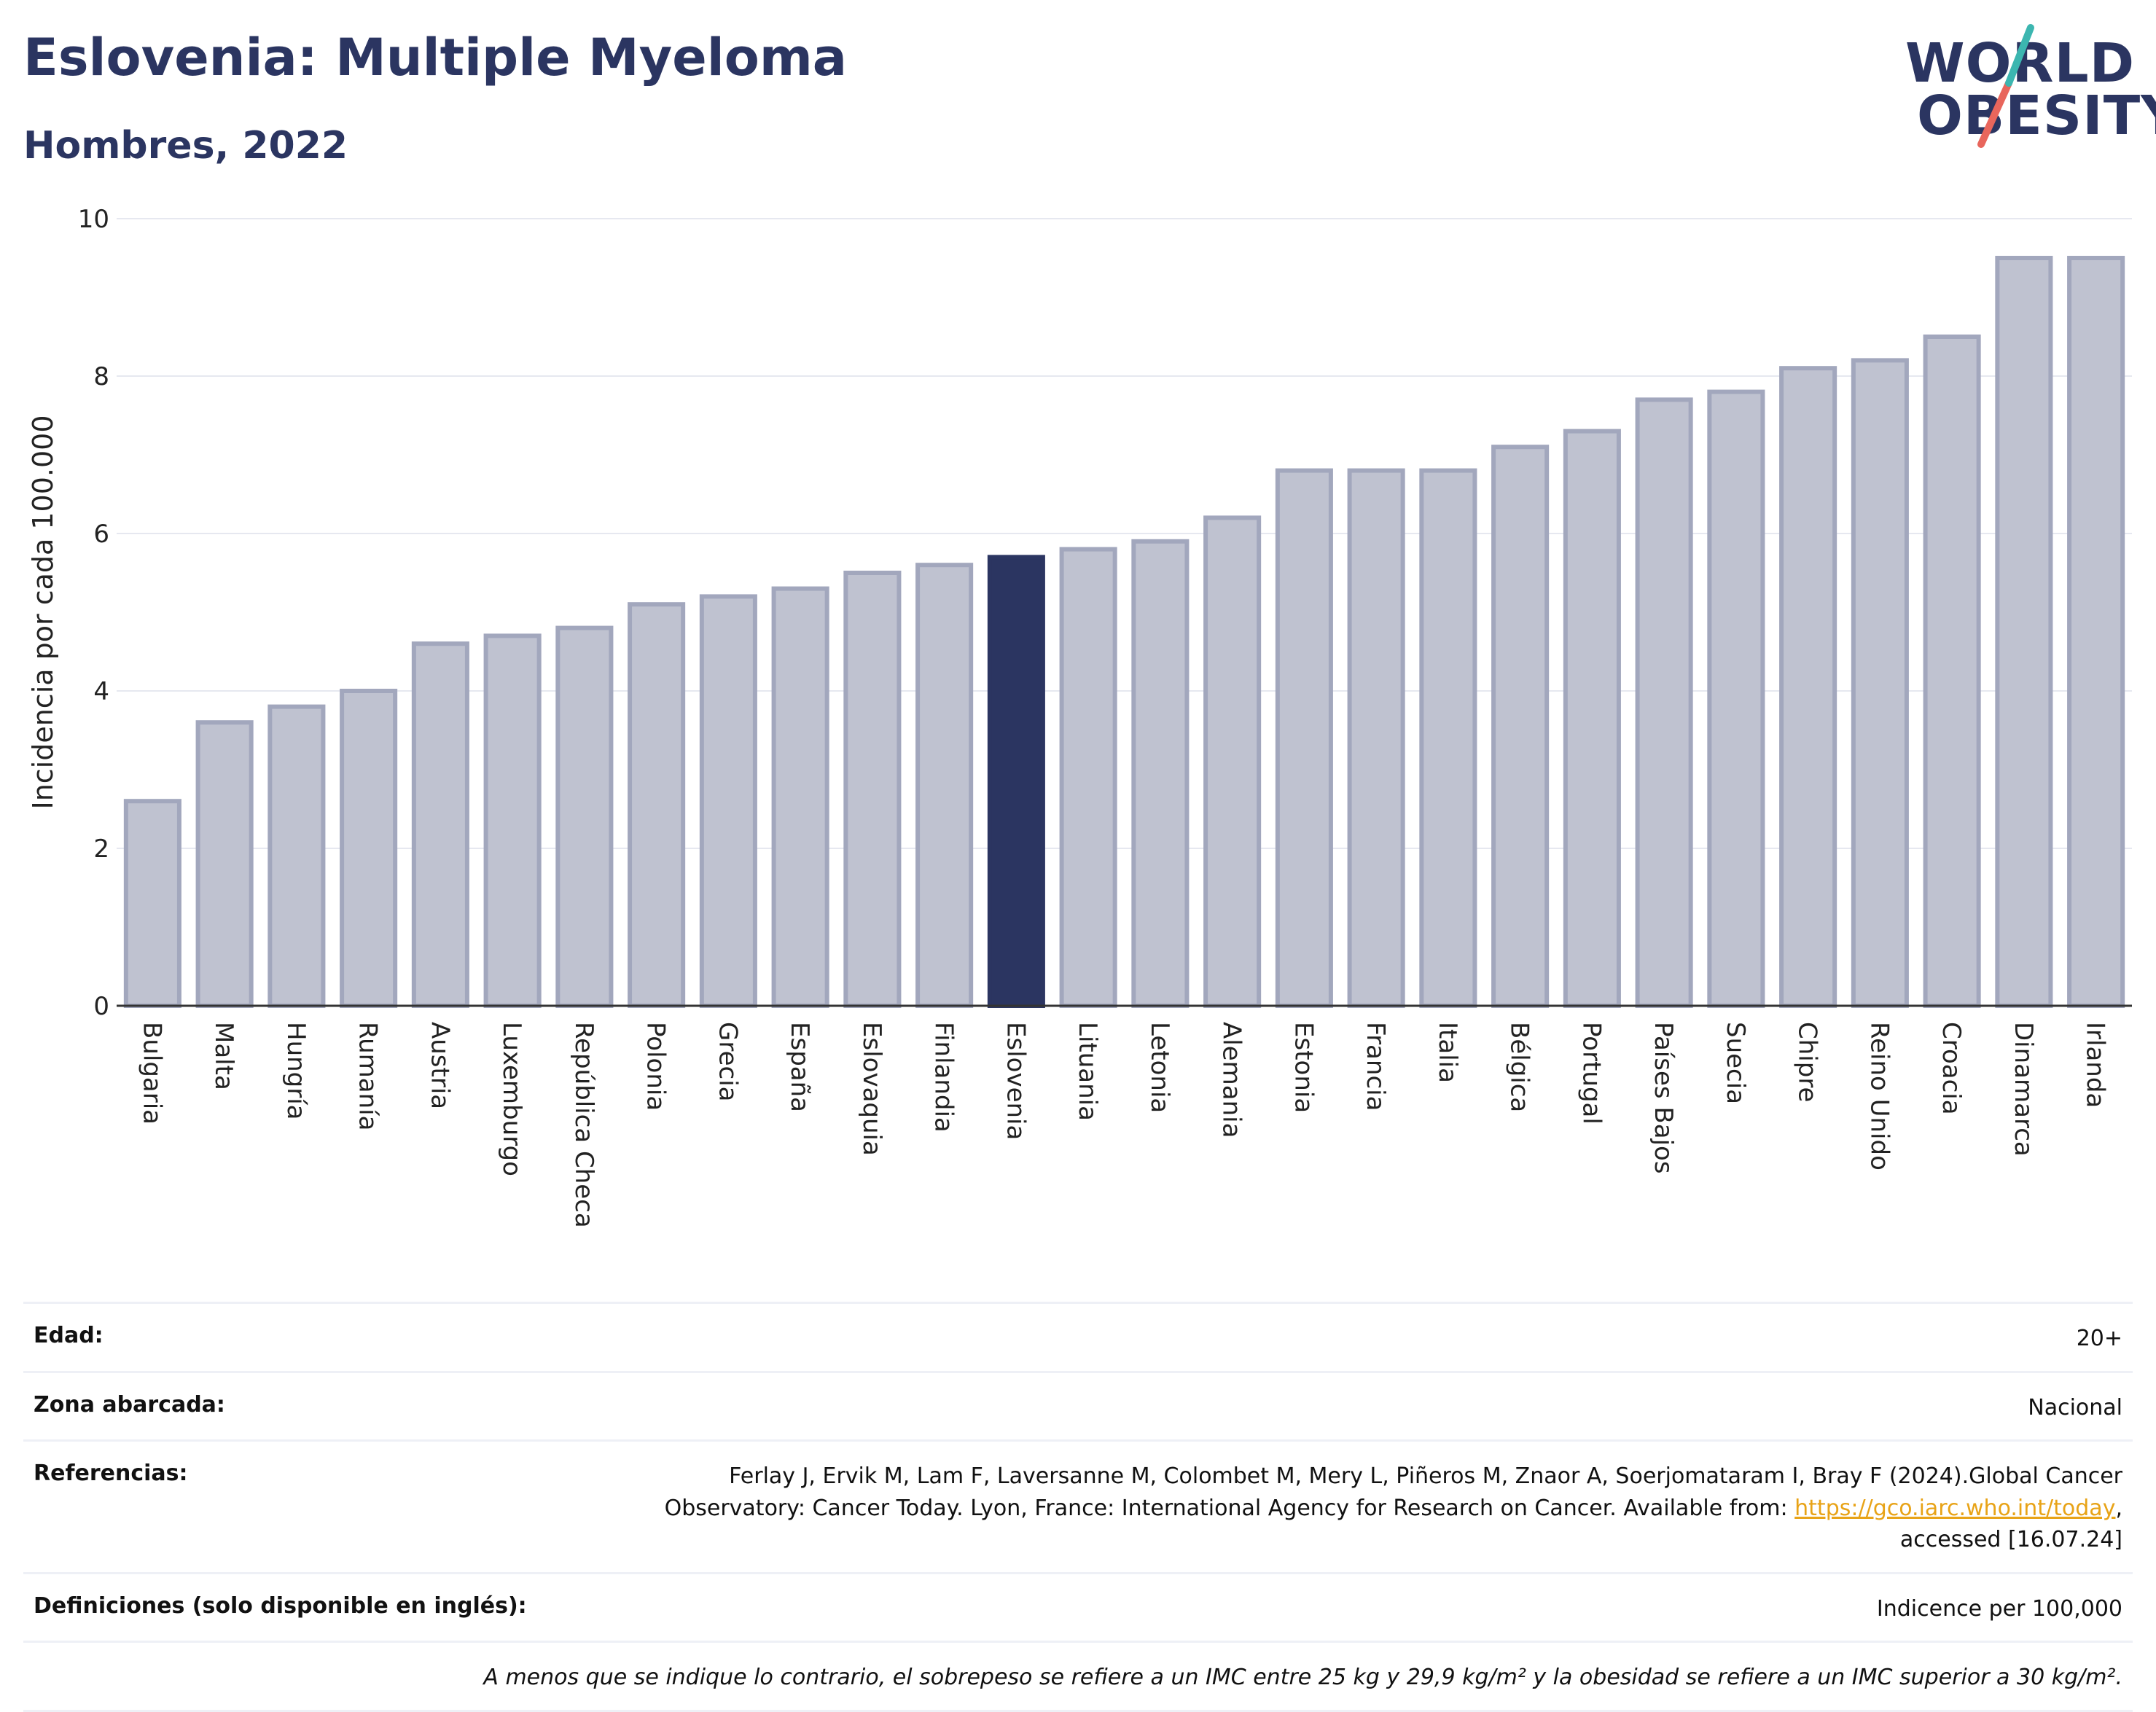  What do you see at coordinates (1232, 761) in the screenshot?
I see `bar-alemania` at bounding box center [1232, 761].